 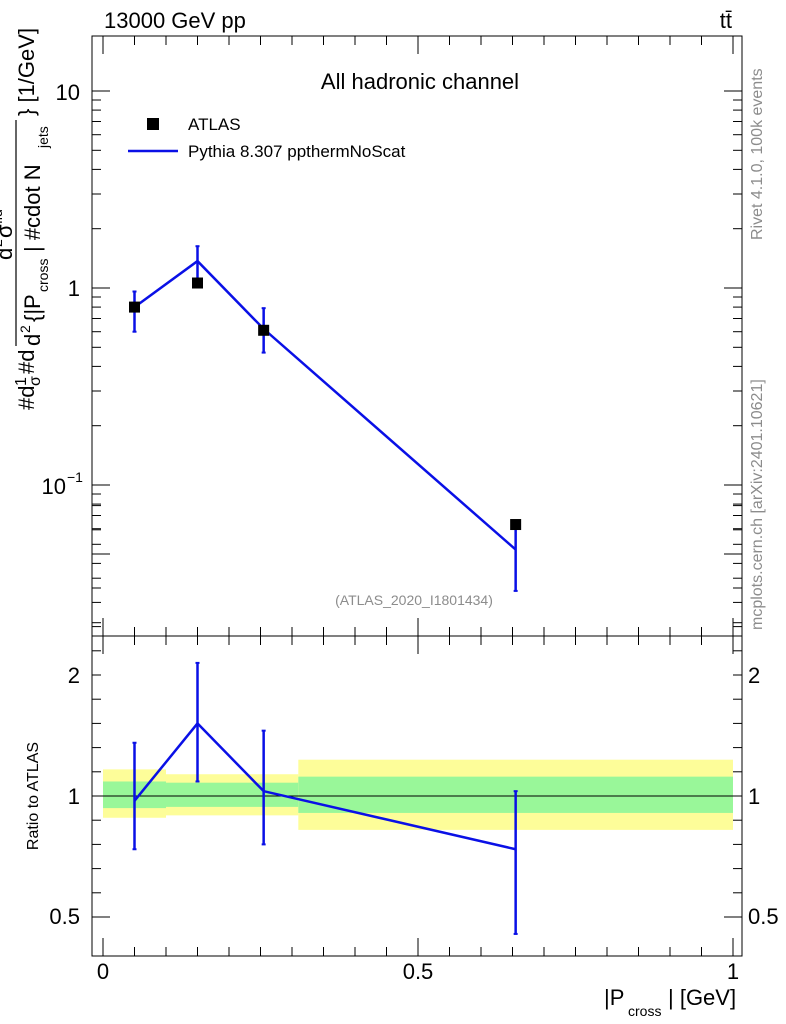 What do you see at coordinates (43, 137) in the screenshot?
I see `ylabel-part-jets-sub: jets` at bounding box center [43, 137].